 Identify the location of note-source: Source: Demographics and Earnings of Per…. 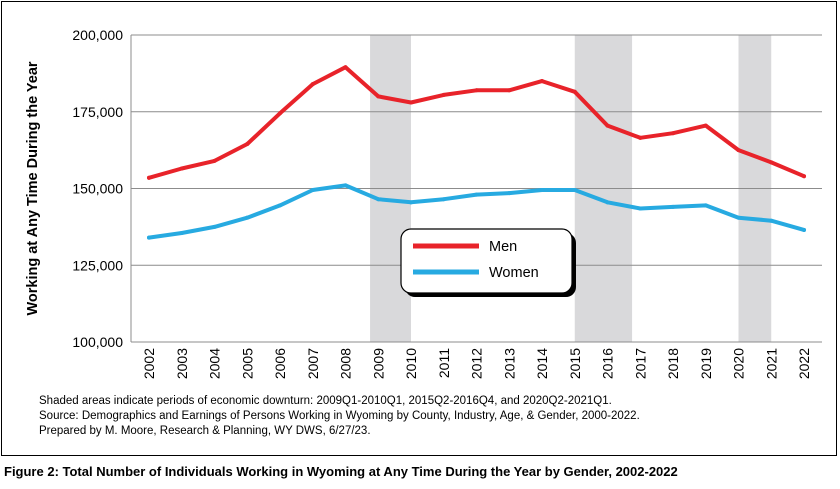
(339, 416).